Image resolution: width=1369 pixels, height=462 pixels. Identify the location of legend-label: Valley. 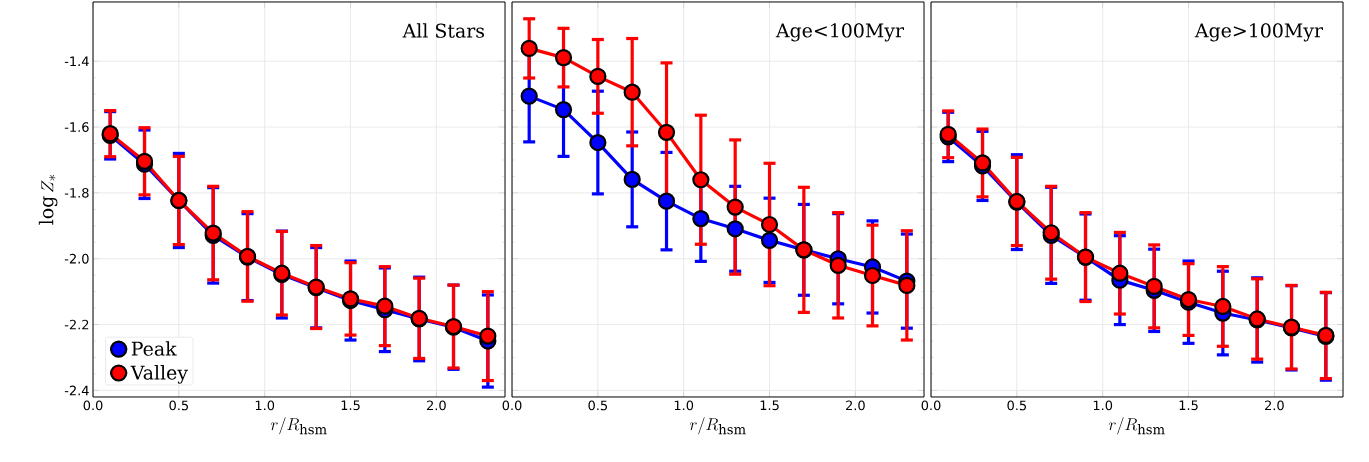
(159, 374).